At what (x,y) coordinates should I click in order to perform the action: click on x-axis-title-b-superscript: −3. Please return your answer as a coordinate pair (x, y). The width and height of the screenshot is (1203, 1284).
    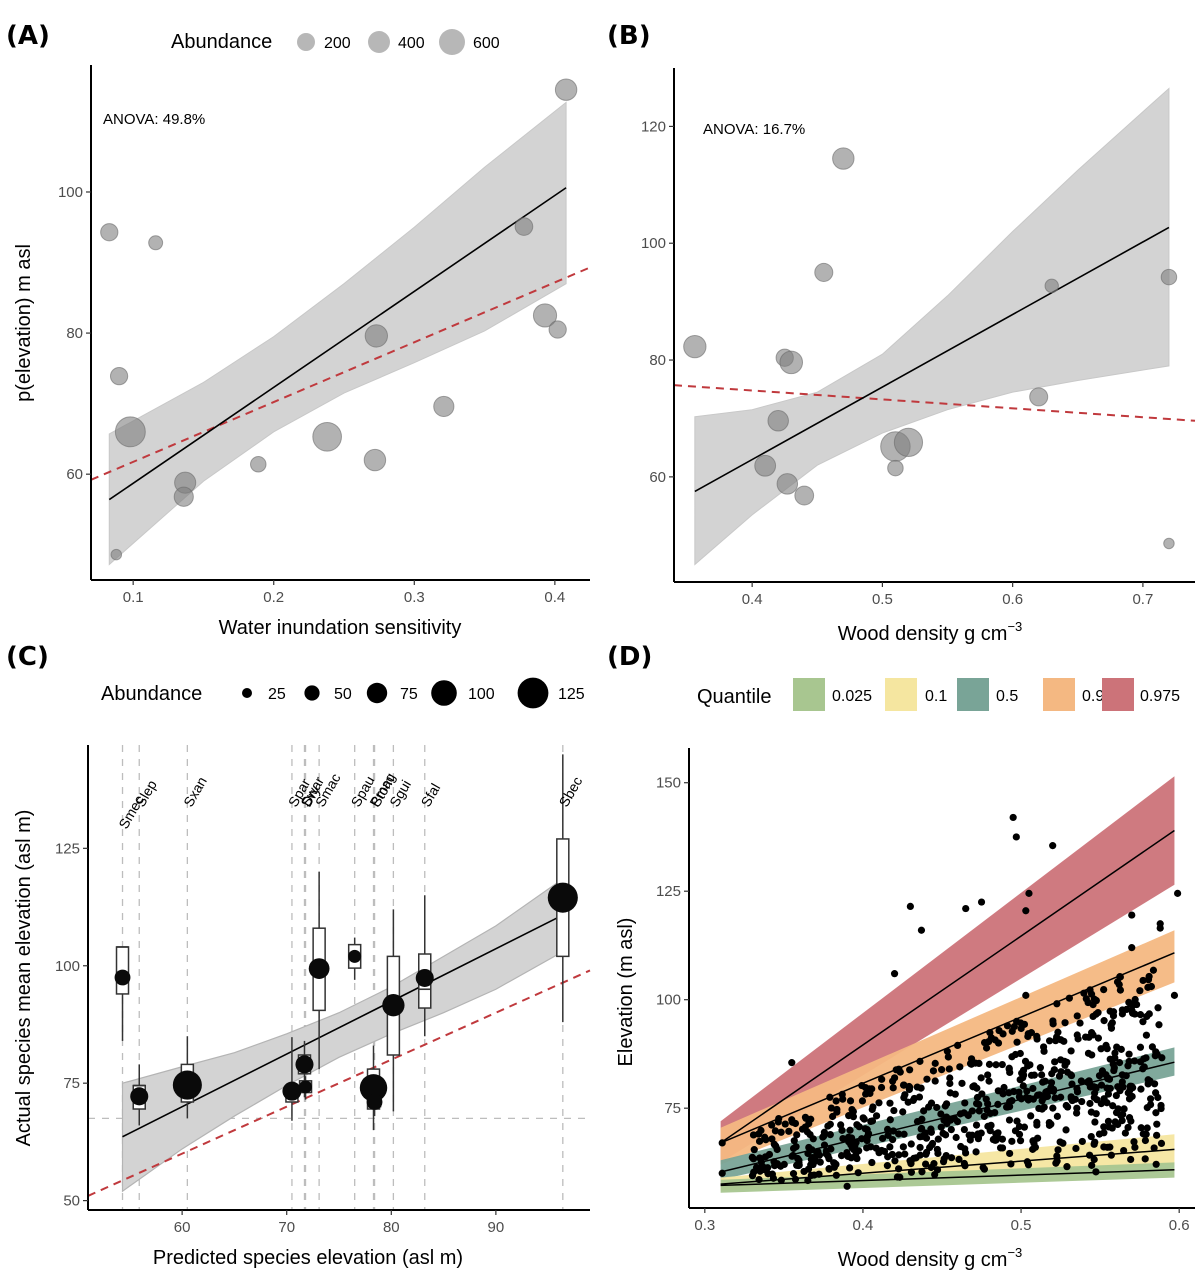
    Looking at the image, I should click on (1014, 626).